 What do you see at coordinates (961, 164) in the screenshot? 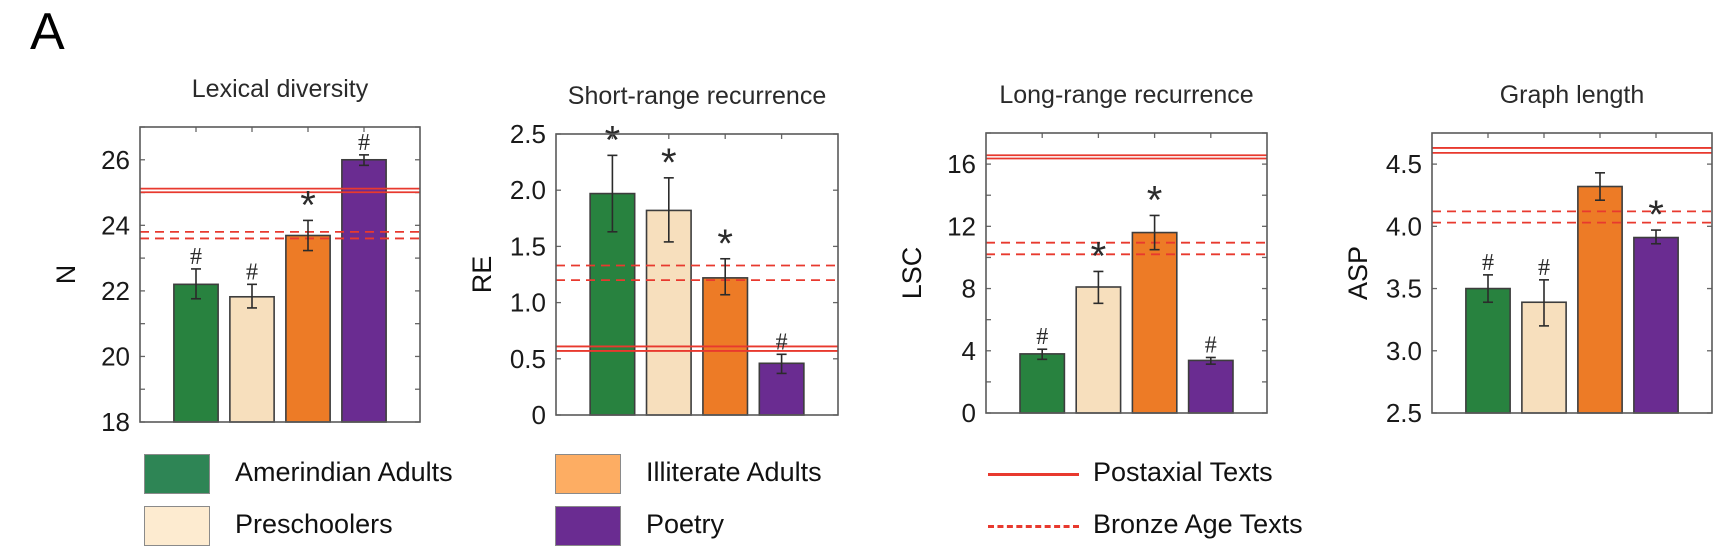
I see `y-tick-label: 16` at bounding box center [961, 164].